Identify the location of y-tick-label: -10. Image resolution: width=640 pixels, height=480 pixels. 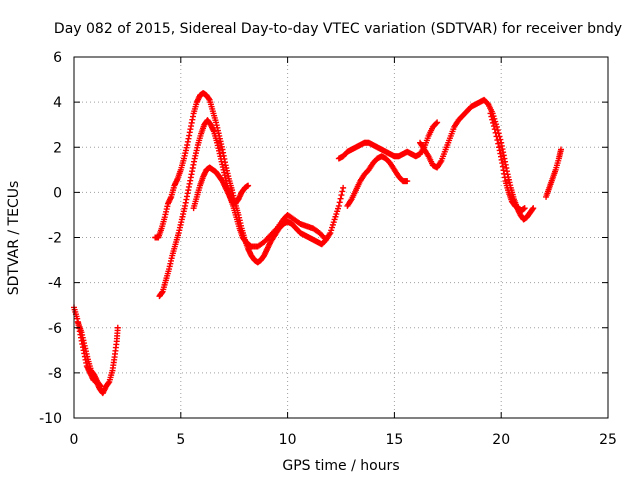
(50, 419).